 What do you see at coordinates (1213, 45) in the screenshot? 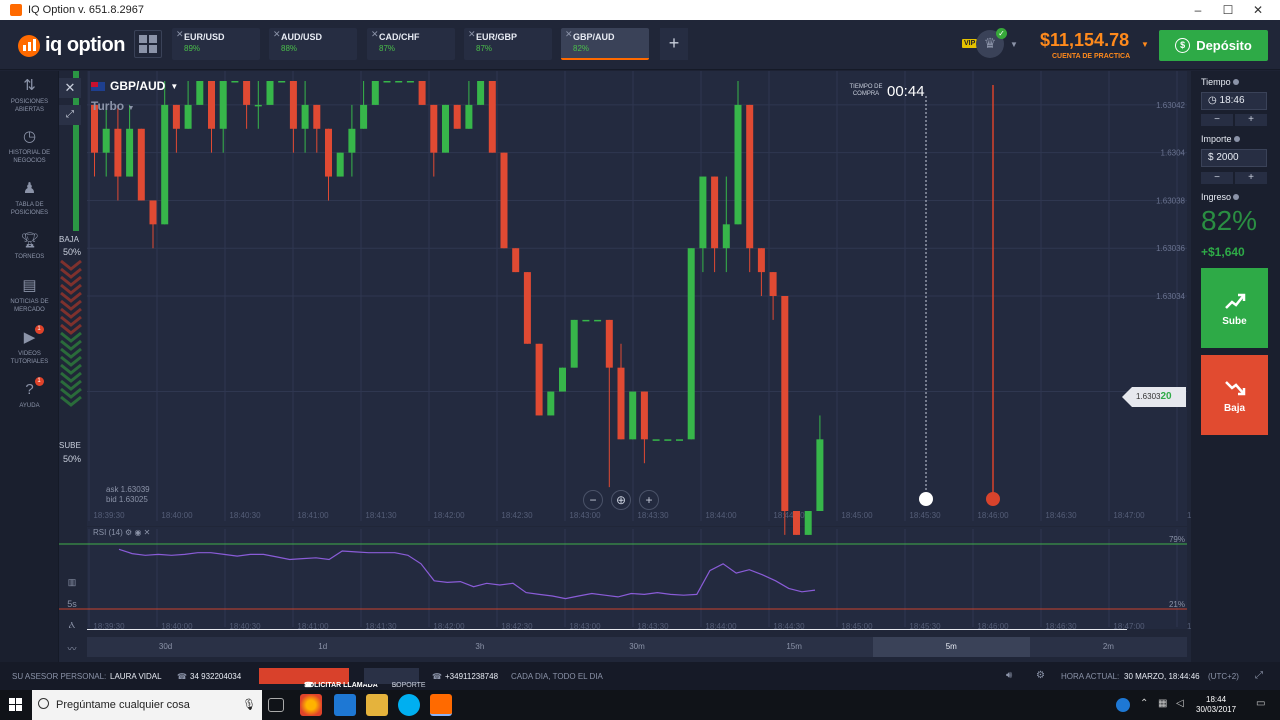
I see `deposit-button: $ Depósito` at bounding box center [1213, 45].